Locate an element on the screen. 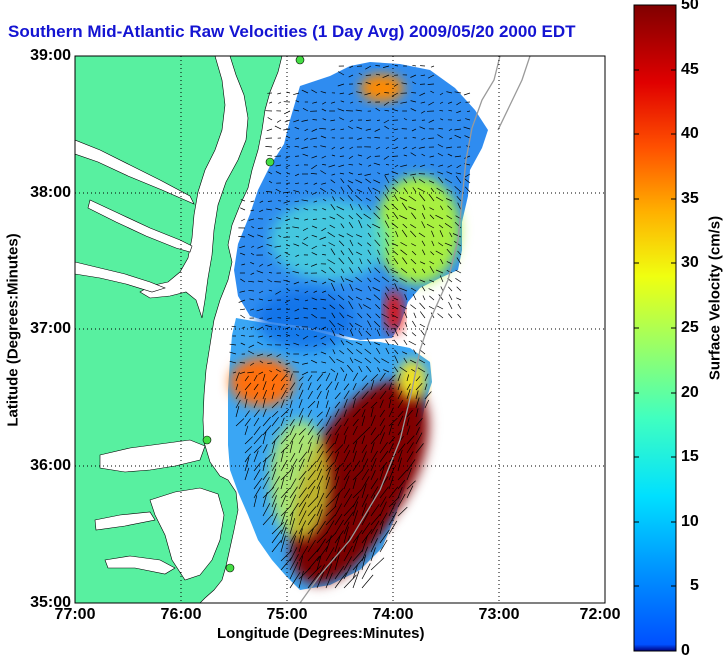  pamlico-sound is located at coordinates (187, 534).